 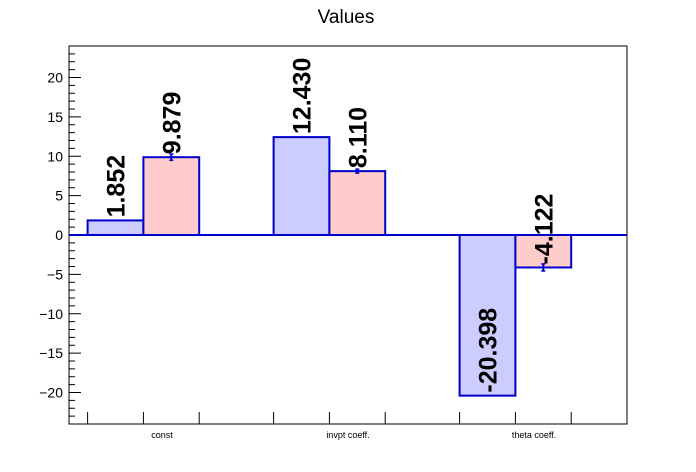 What do you see at coordinates (346, 17) in the screenshot?
I see `chart-title: Values` at bounding box center [346, 17].